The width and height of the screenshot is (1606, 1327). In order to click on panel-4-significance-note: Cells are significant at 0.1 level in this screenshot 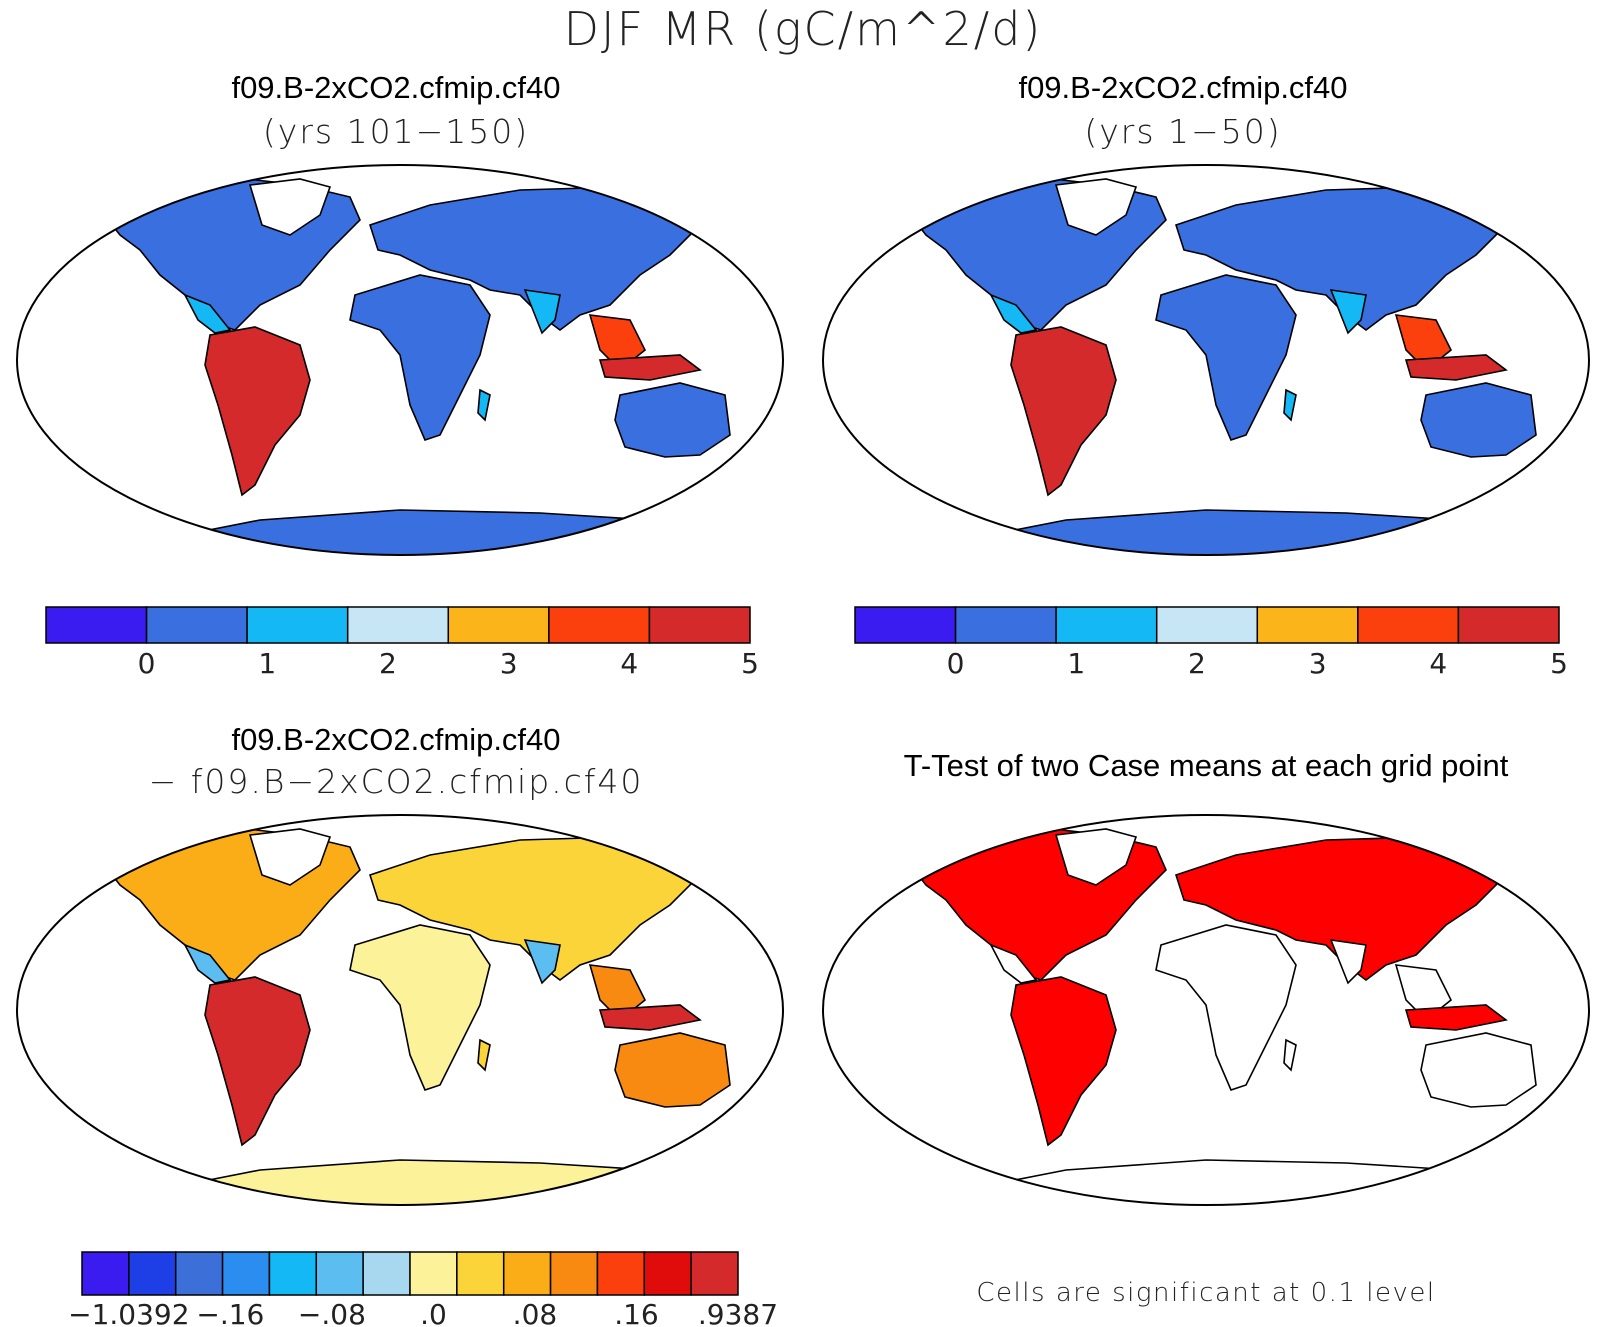, I will do `click(1206, 1293)`.